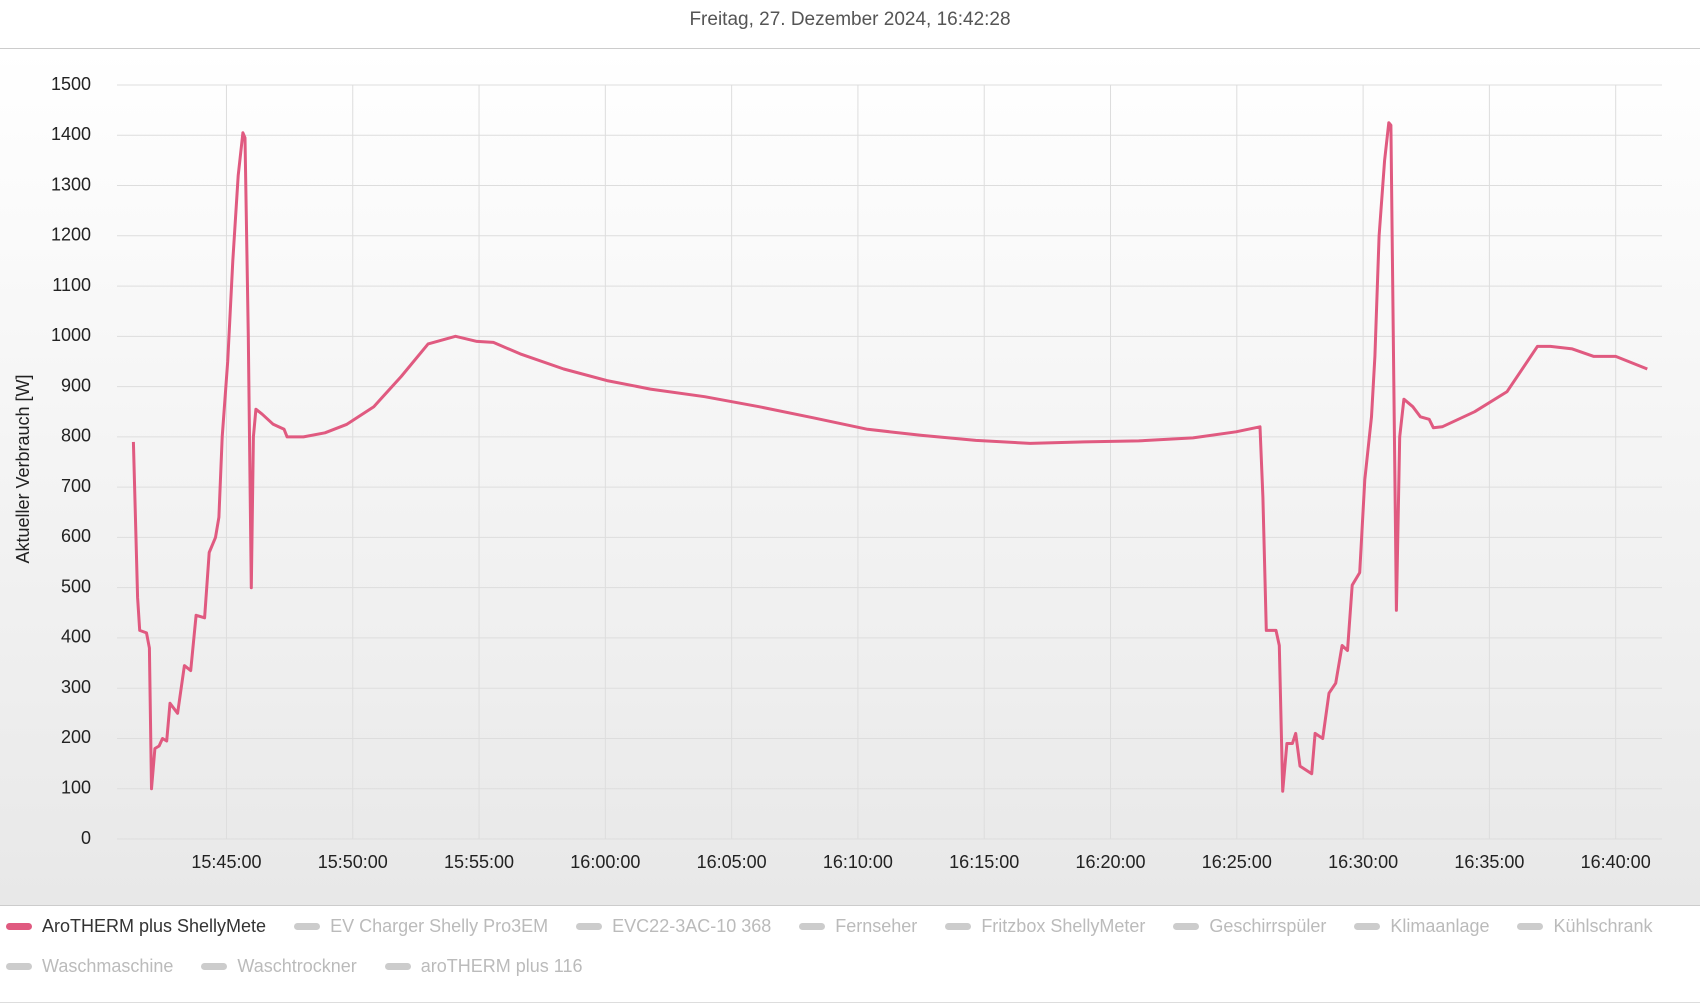 This screenshot has height=1007, width=1700. I want to click on x-tick-label: 15:45:00, so click(226, 862).